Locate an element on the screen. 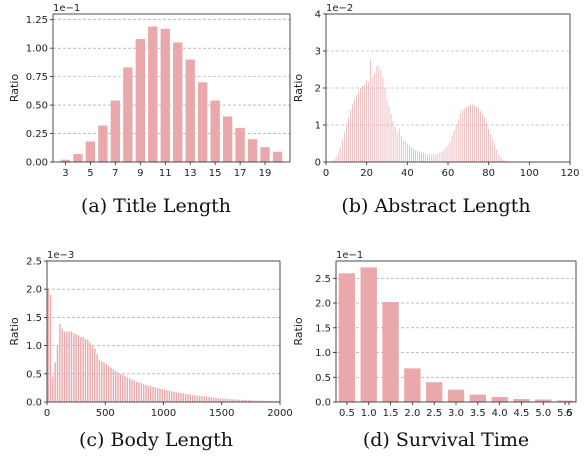 The width and height of the screenshot is (586, 457). x-tick-label: 0 is located at coordinates (47, 413).